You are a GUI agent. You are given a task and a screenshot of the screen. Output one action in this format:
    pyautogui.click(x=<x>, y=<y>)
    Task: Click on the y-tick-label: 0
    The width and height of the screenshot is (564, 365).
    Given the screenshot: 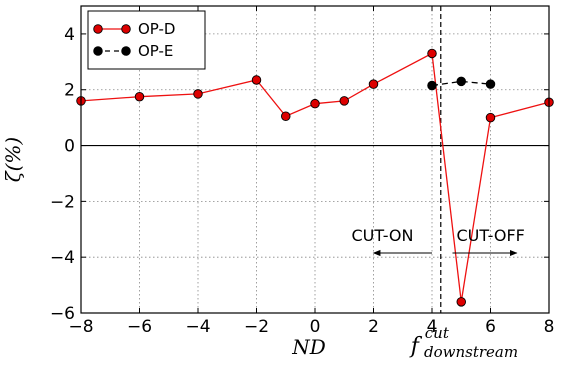 What is the action you would take?
    pyautogui.click(x=69, y=147)
    